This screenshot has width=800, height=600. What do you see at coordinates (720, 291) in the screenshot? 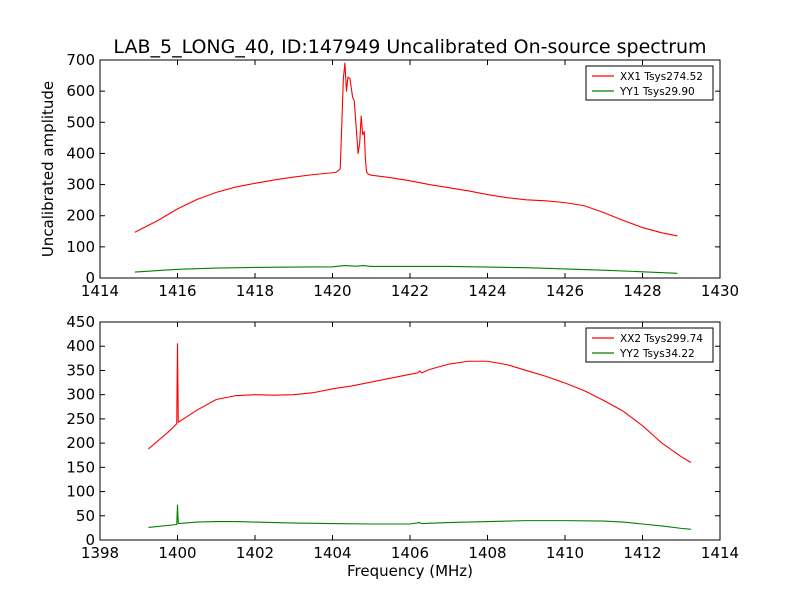
I see `x-tick-label: 1430` at bounding box center [720, 291].